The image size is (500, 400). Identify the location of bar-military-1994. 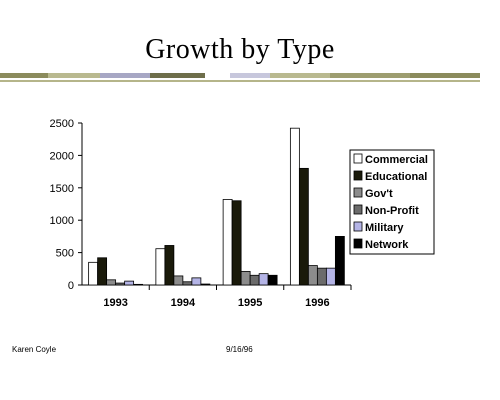
(196, 281).